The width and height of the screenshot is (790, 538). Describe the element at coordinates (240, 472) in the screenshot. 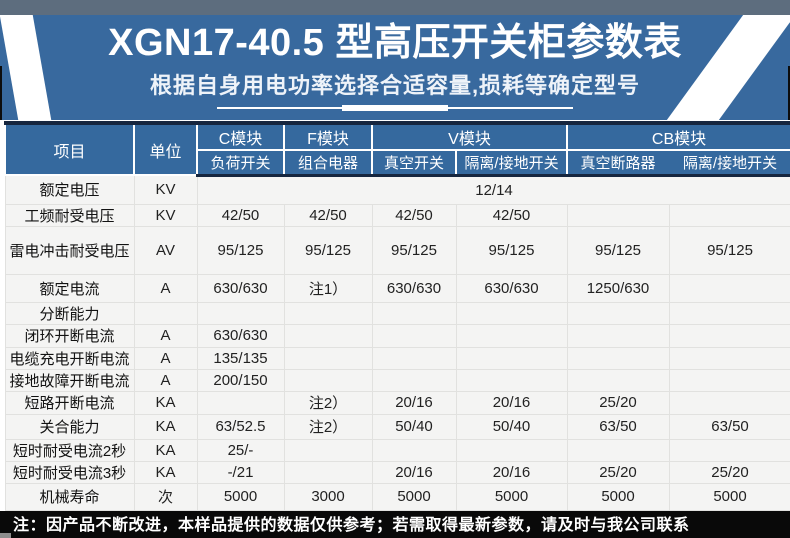

I see `value-cell: -/21` at that location.